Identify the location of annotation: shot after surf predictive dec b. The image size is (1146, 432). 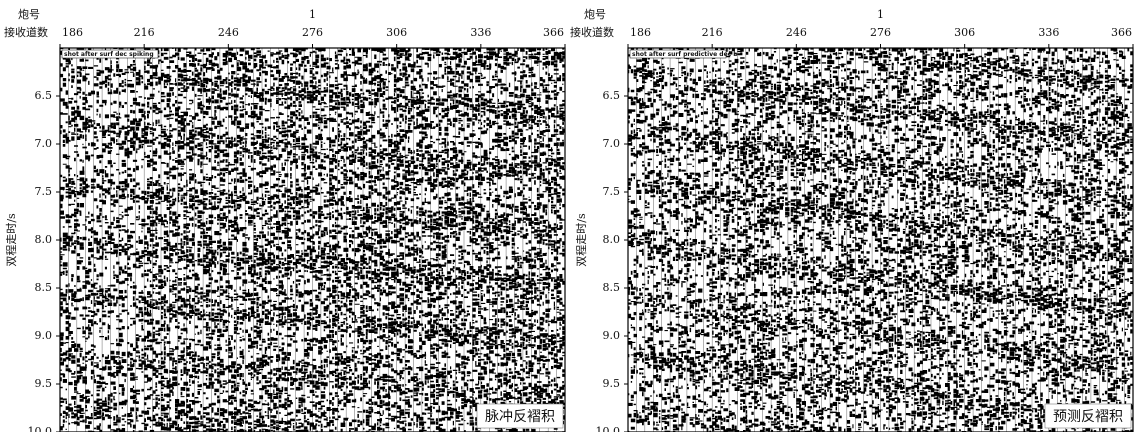
(685, 54).